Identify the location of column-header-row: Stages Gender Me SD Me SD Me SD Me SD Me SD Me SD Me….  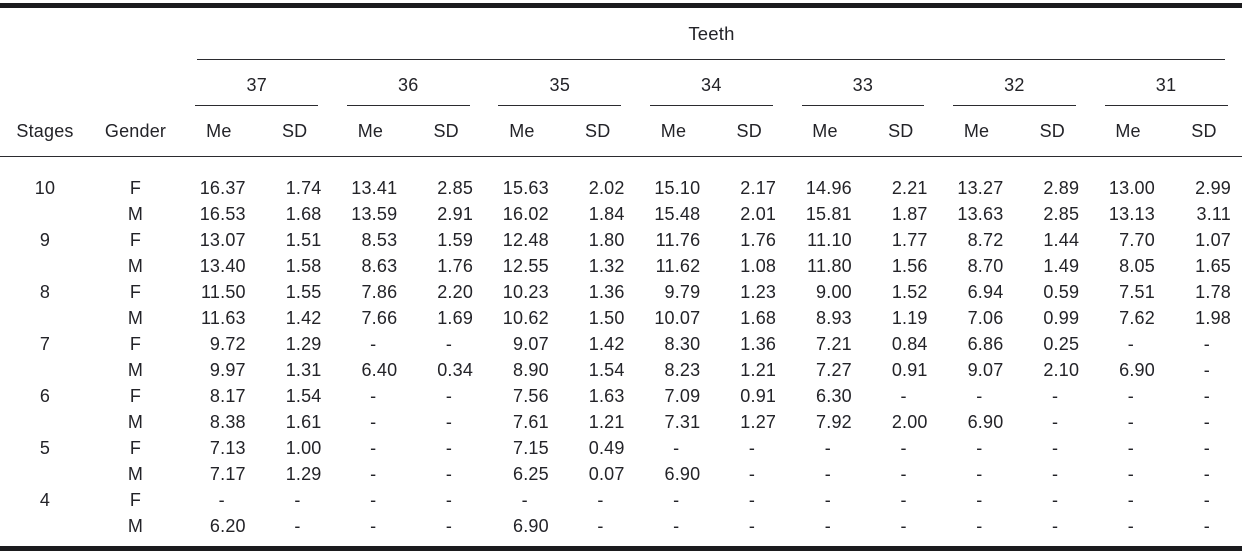
(621, 131).